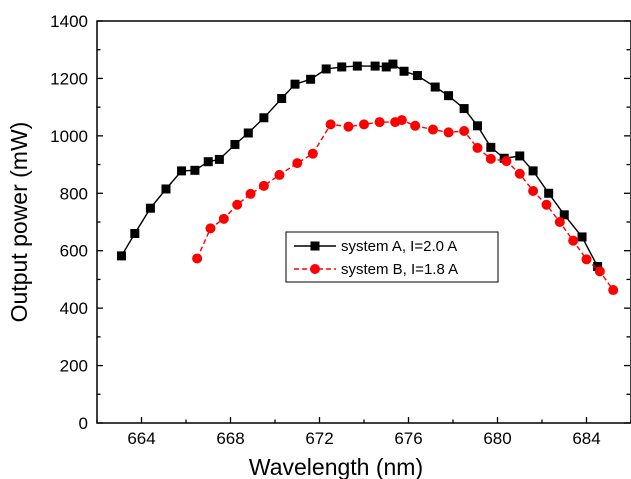 The width and height of the screenshot is (631, 479). I want to click on y-tick-label: 1400, so click(69, 21).